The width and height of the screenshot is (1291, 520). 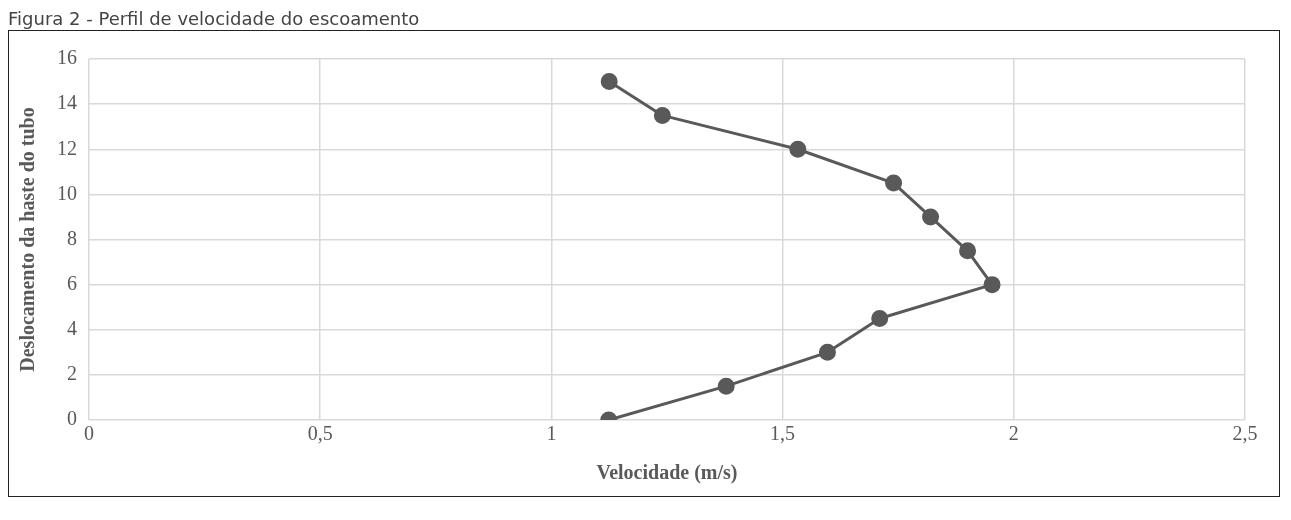 I want to click on x-tick-label: 2, so click(x=1013, y=433).